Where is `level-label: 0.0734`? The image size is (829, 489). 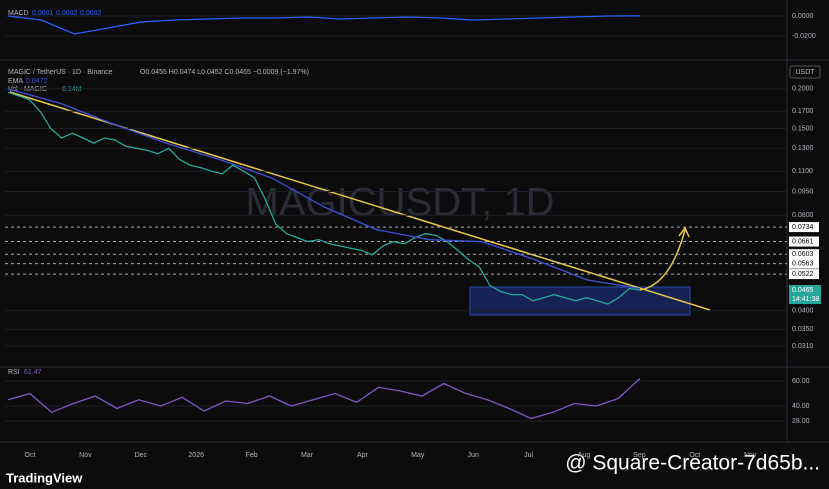
level-label: 0.0734 is located at coordinates (803, 227).